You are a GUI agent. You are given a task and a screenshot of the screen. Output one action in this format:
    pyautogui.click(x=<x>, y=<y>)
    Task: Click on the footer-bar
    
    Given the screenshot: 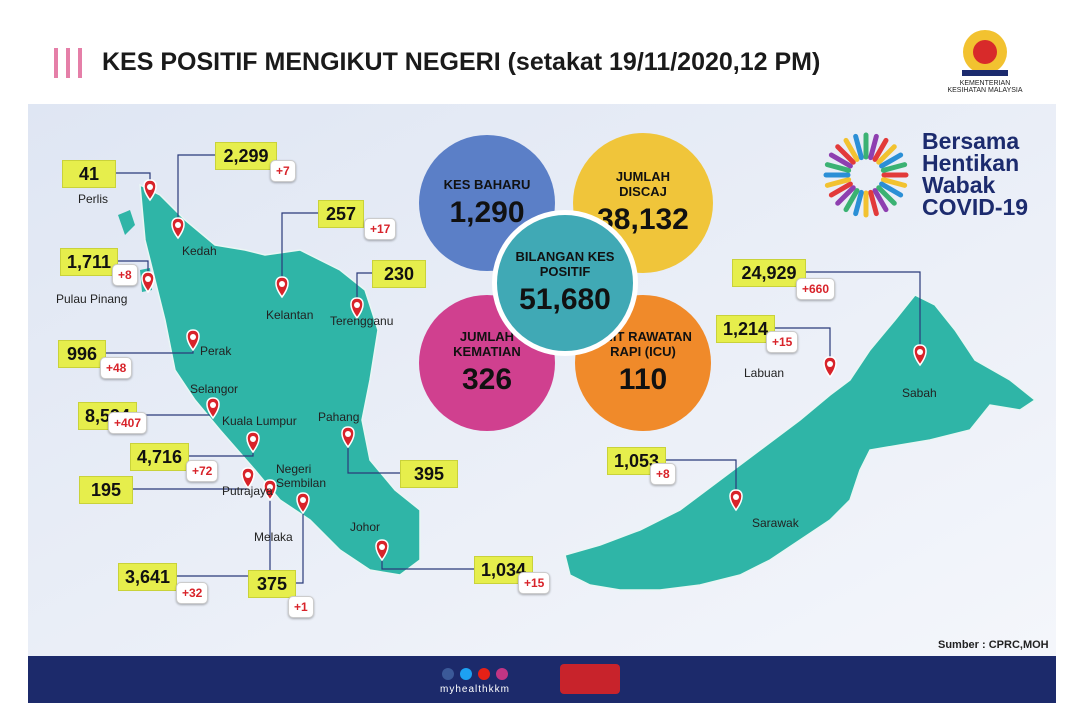 What is the action you would take?
    pyautogui.click(x=542, y=679)
    